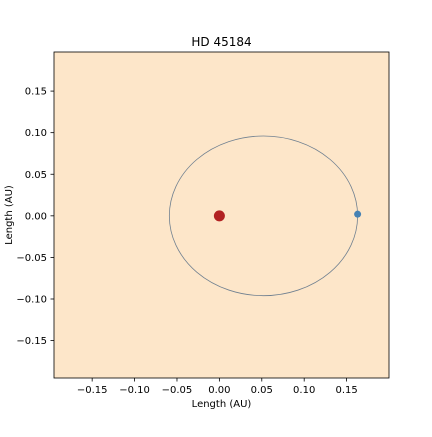 This screenshot has width=432, height=437. I want to click on y-tick-label: 0.15, so click(36, 92).